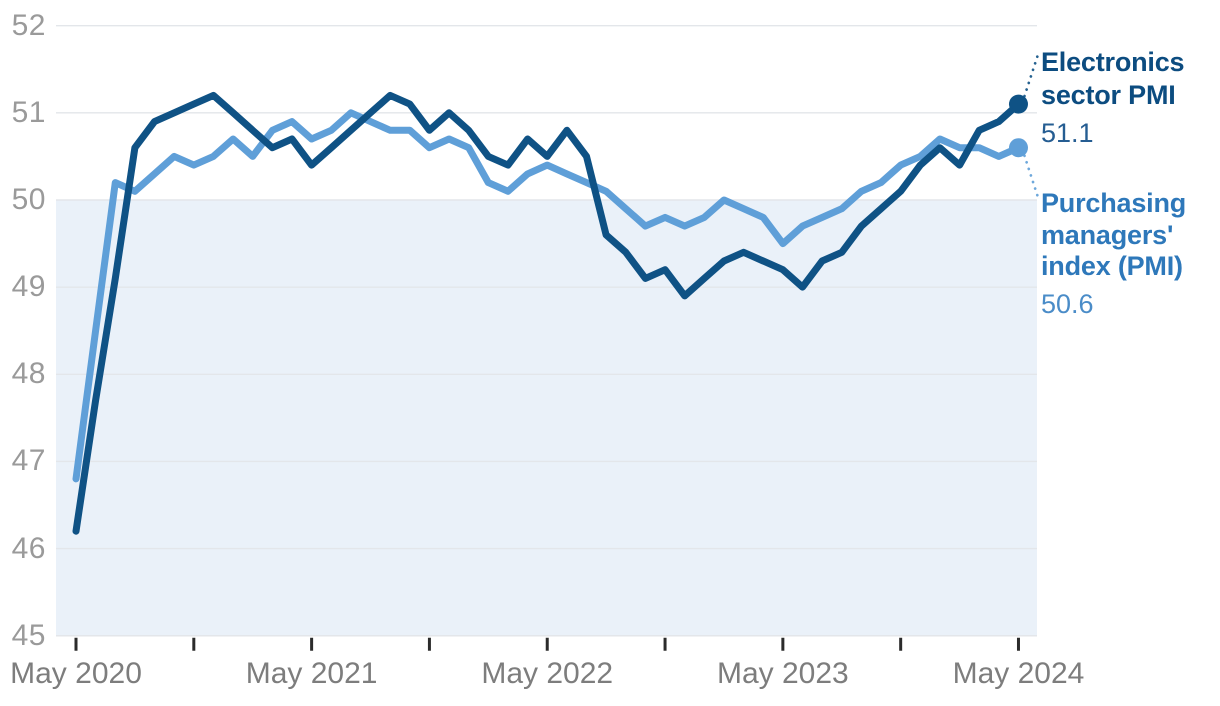 This screenshot has height=706, width=1220. Describe the element at coordinates (1067, 304) in the screenshot. I see `series-value-pmi: 50.6` at that location.